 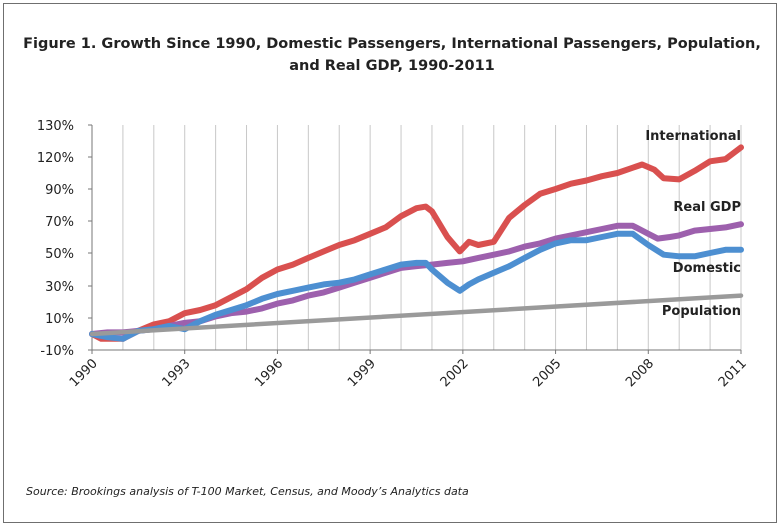 I want to click on y-tick-label: 30%, so click(x=59, y=287).